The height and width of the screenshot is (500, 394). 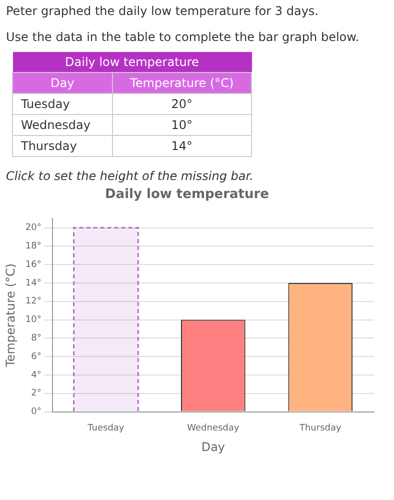 What do you see at coordinates (105, 429) in the screenshot?
I see `x-tick-label: Tuesday` at bounding box center [105, 429].